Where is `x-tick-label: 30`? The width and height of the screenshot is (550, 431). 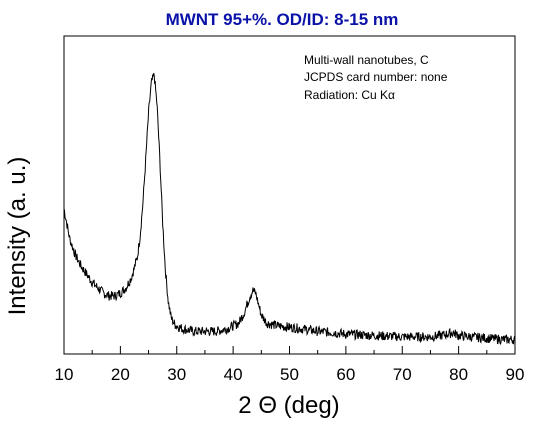 x-tick-label: 30 is located at coordinates (176, 374).